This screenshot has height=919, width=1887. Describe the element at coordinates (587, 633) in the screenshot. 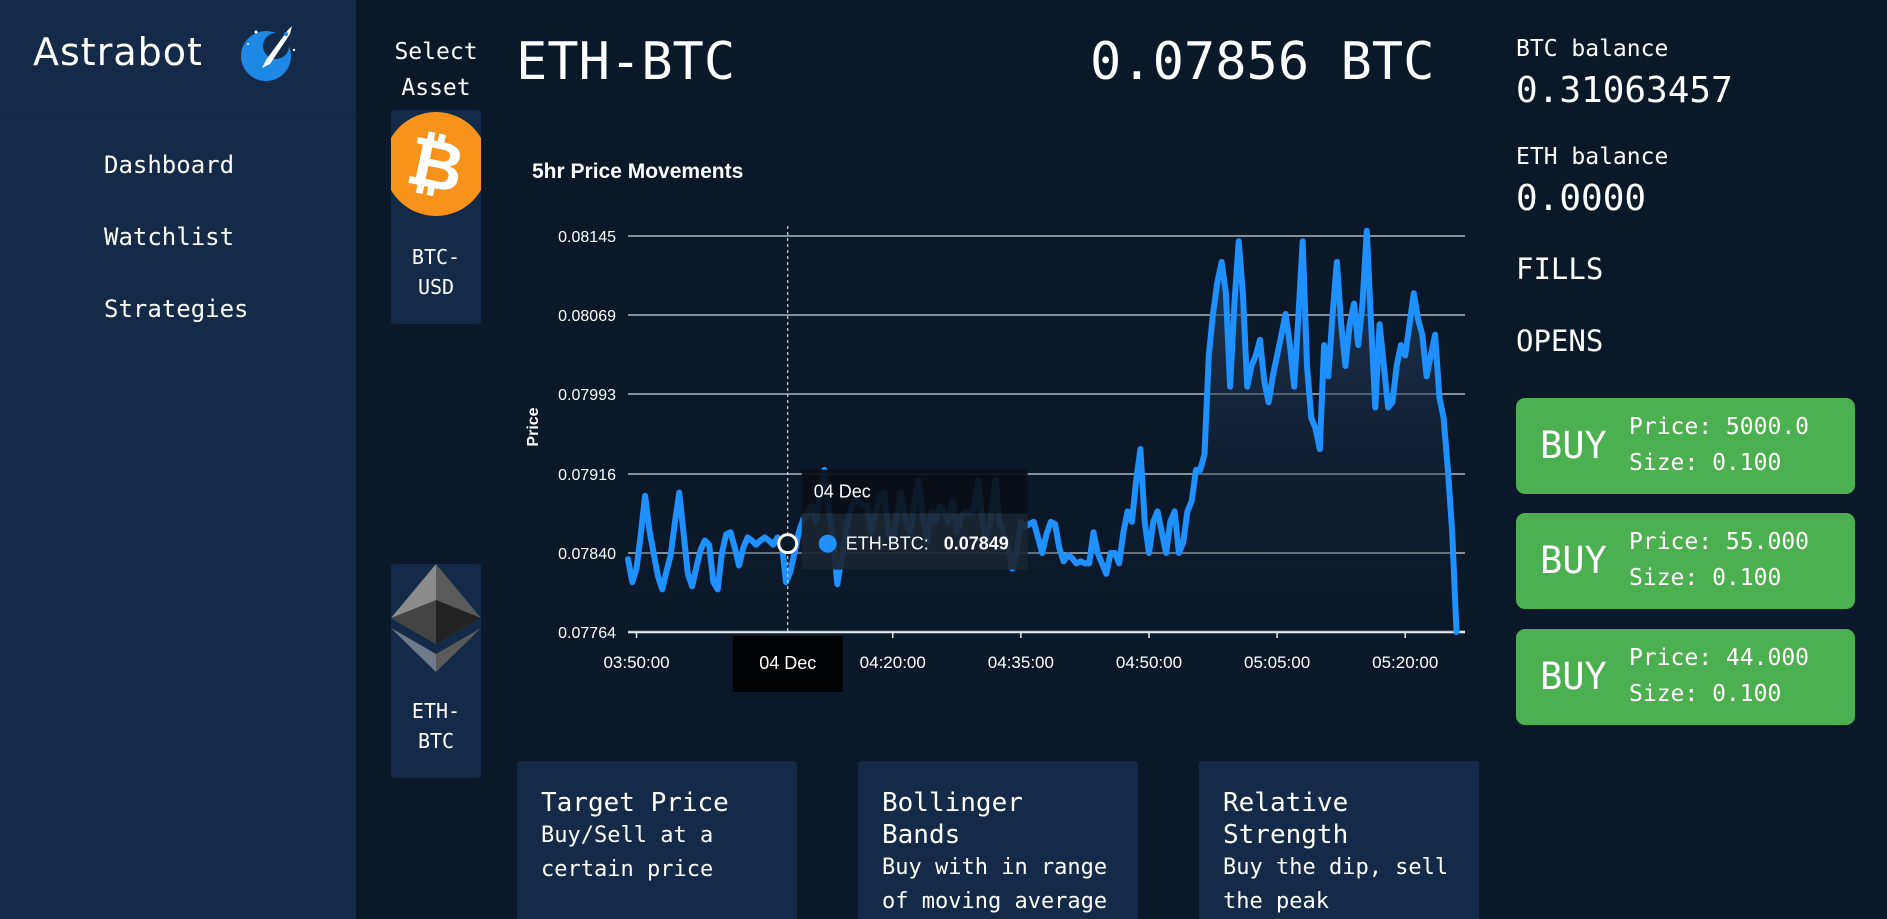

I see `y-tick-label: 0.07764` at that location.